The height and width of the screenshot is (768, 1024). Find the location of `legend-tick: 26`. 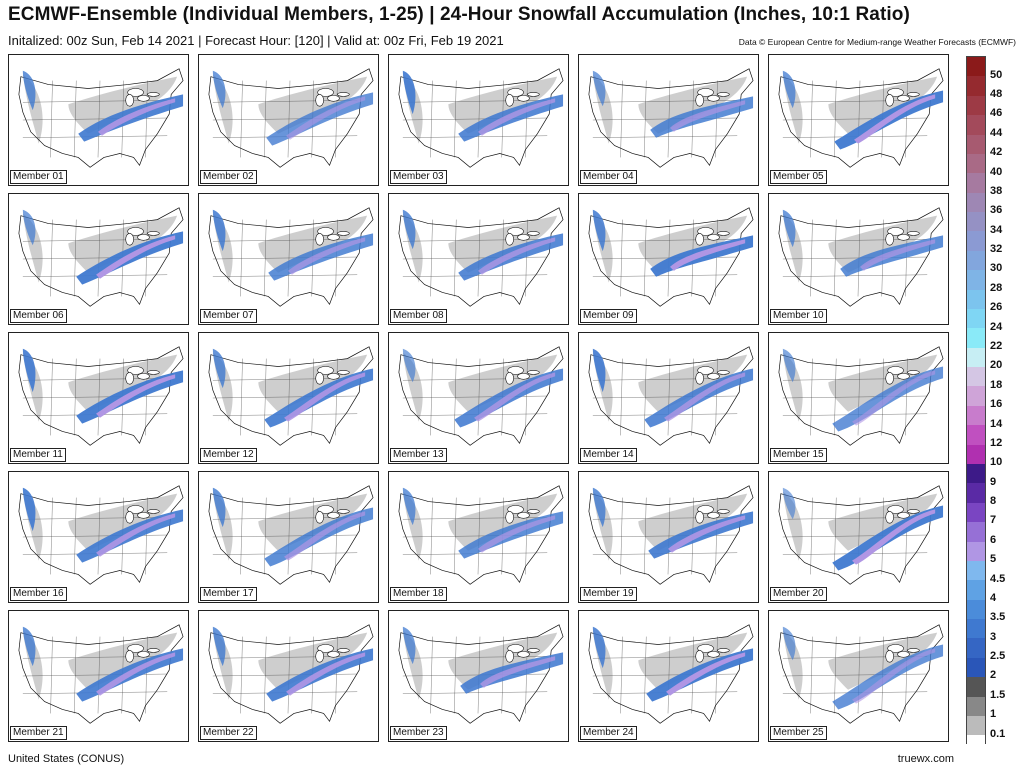

legend-tick: 26 is located at coordinates (996, 307).